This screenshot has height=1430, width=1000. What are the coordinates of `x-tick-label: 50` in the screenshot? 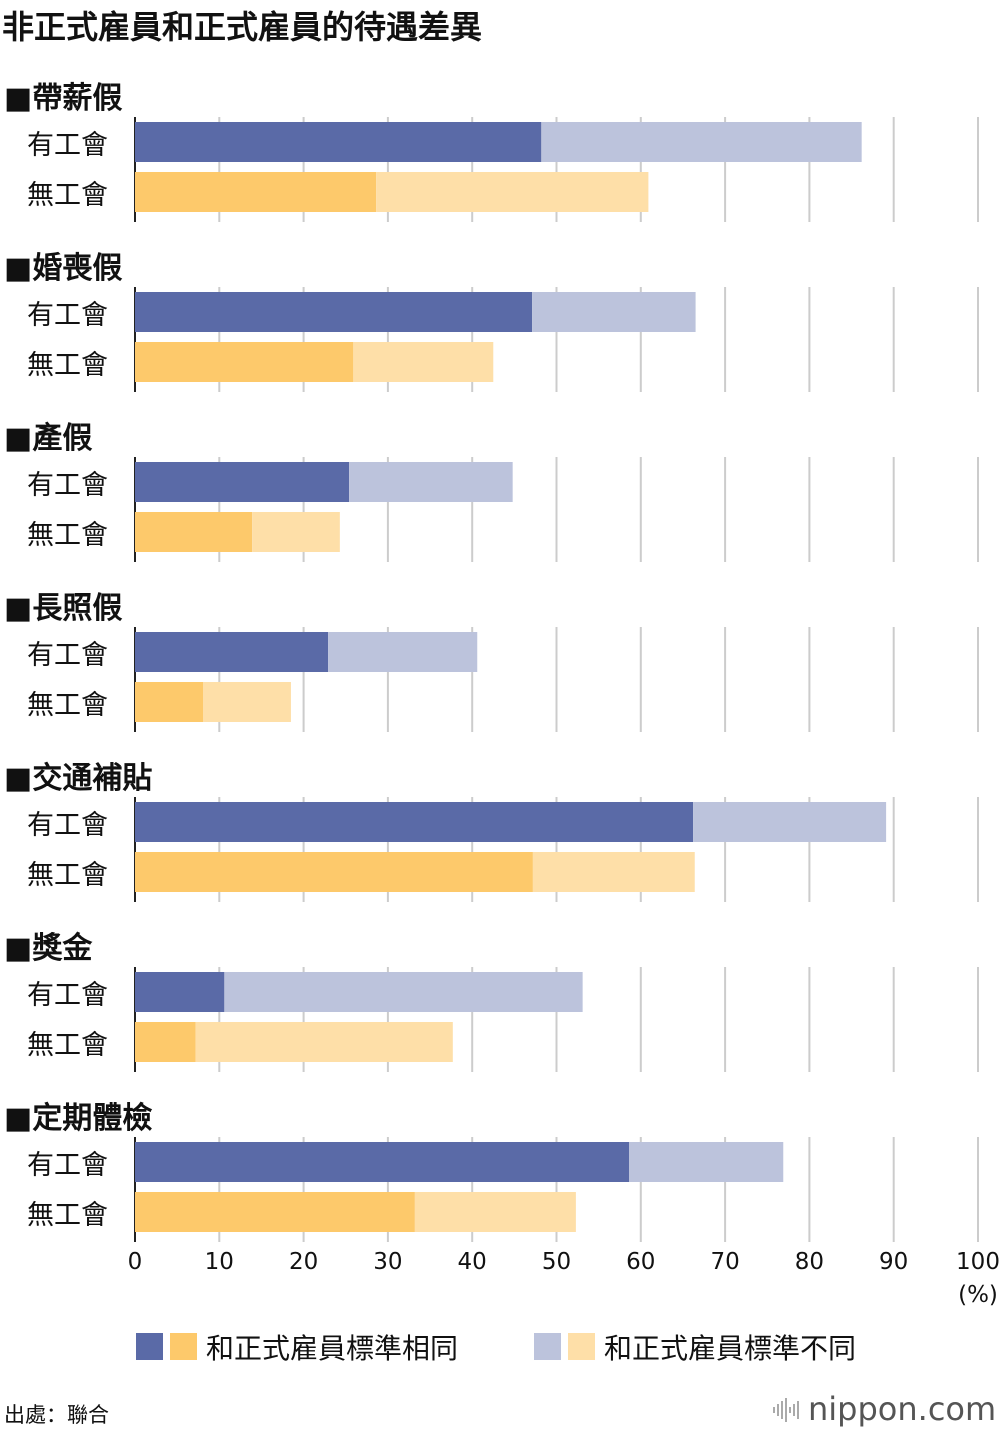 It's located at (556, 1262).